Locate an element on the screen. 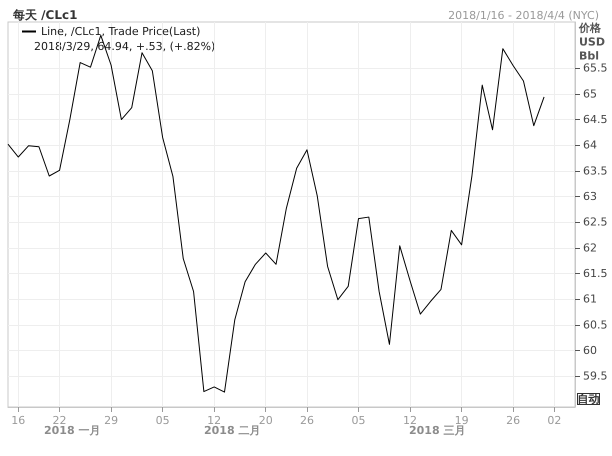 This screenshot has height=456, width=612. x-tick-label: 29 is located at coordinates (111, 420).